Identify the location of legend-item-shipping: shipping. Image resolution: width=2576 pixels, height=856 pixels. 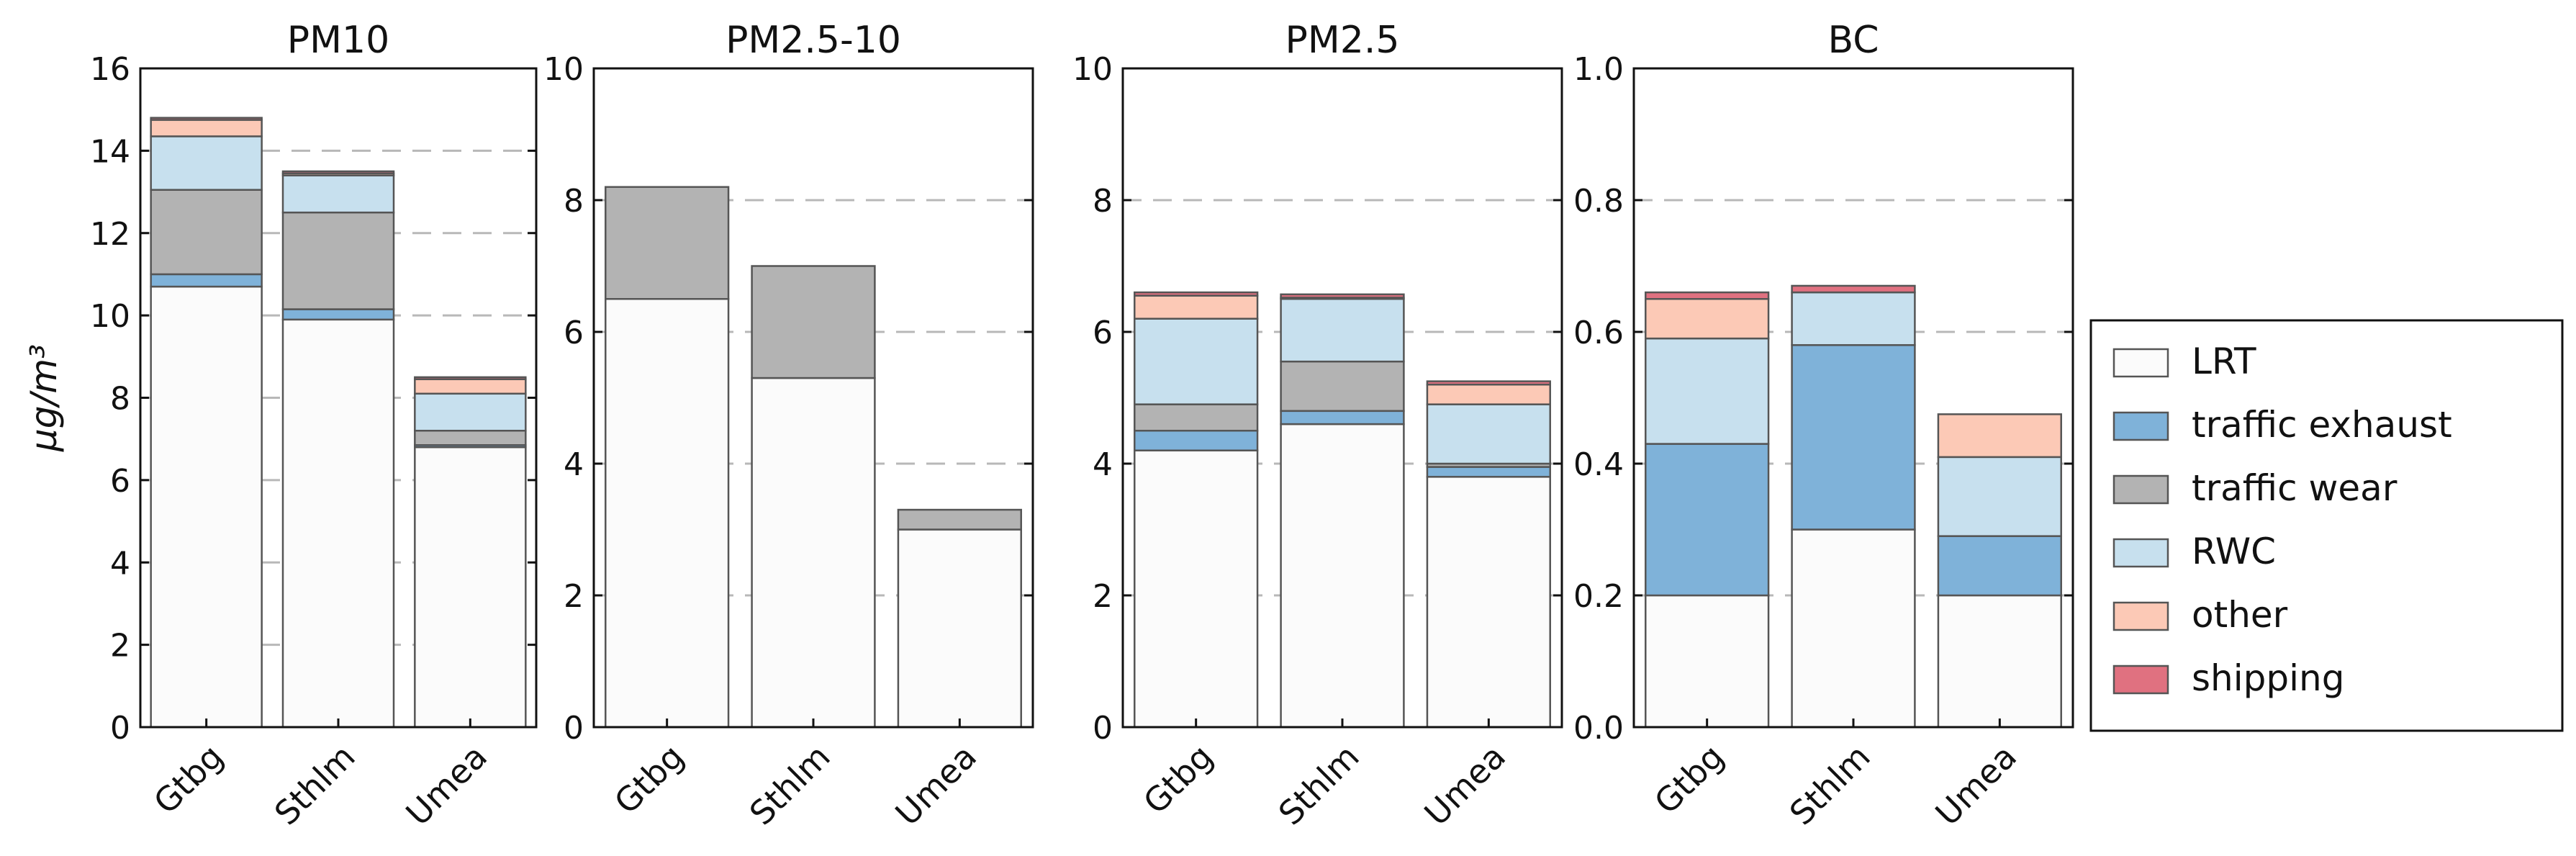
(2228, 678).